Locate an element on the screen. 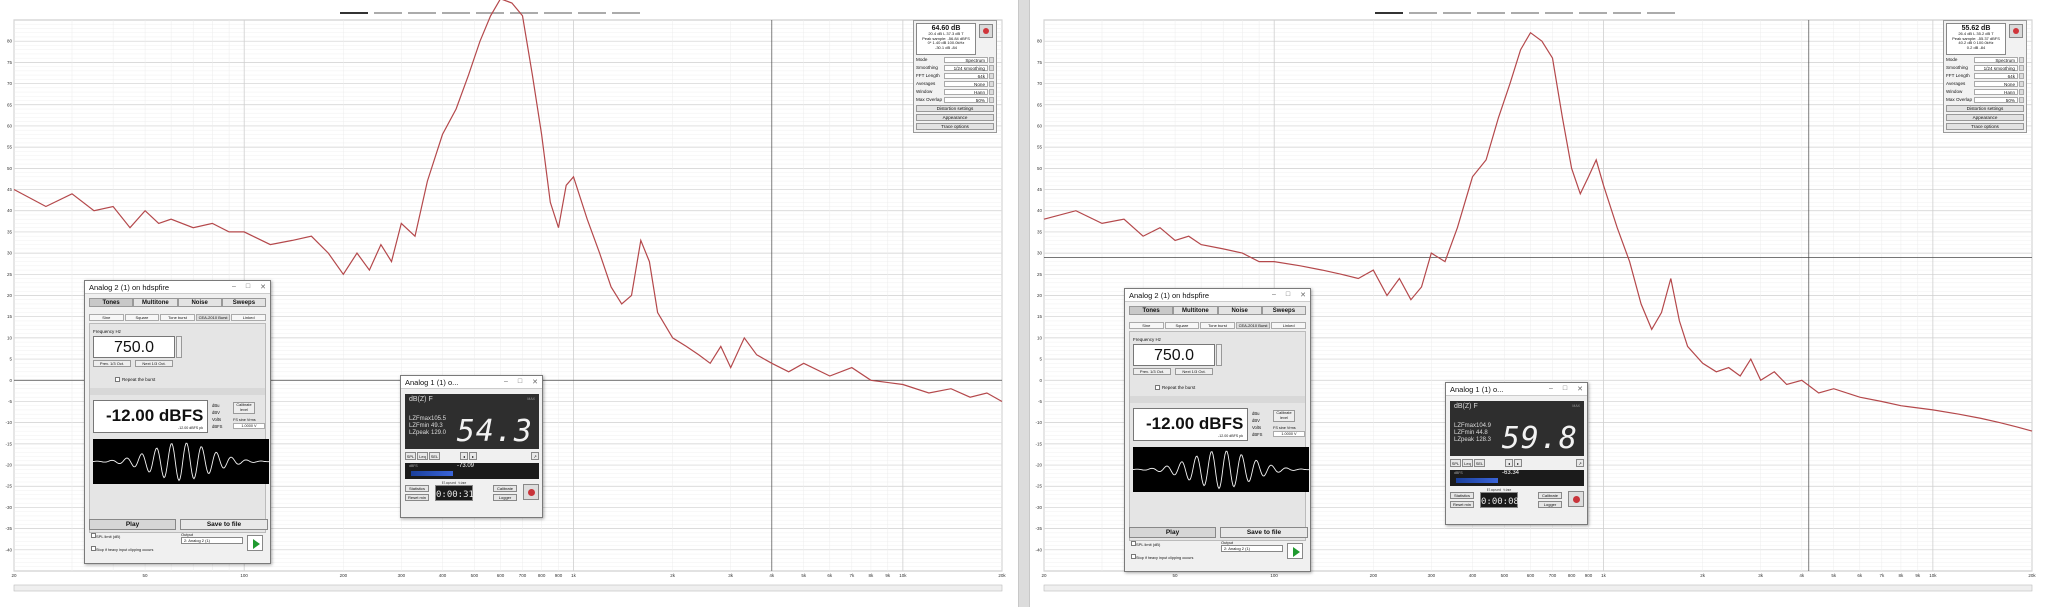 The height and width of the screenshot is (607, 2048). prev-octave-button: Prev. 1/3 Oct. is located at coordinates (112, 363).